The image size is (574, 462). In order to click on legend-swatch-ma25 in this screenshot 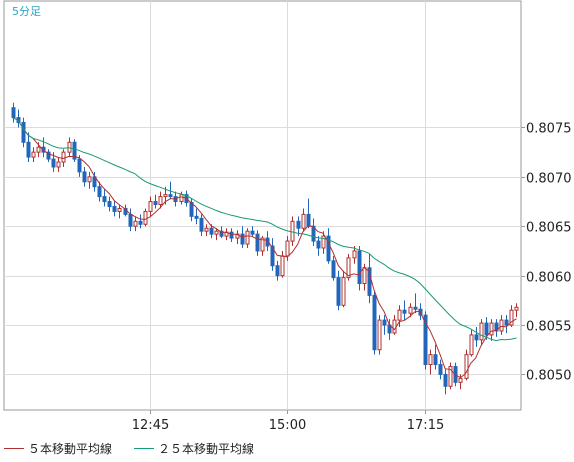, I will do `click(144, 448)`.